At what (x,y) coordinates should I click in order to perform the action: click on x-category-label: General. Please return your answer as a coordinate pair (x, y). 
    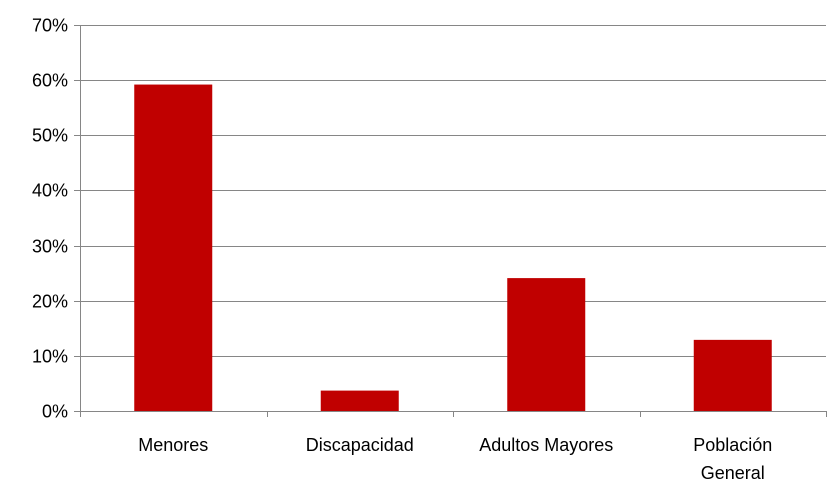
    Looking at the image, I should click on (733, 473).